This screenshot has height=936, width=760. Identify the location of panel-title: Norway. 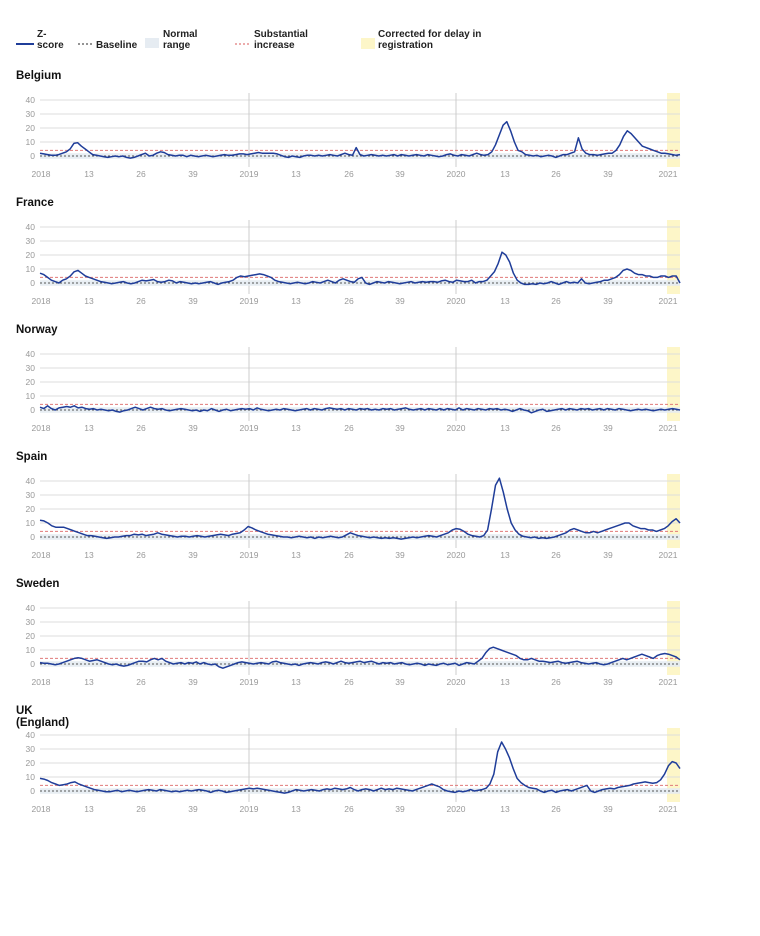
(37, 330).